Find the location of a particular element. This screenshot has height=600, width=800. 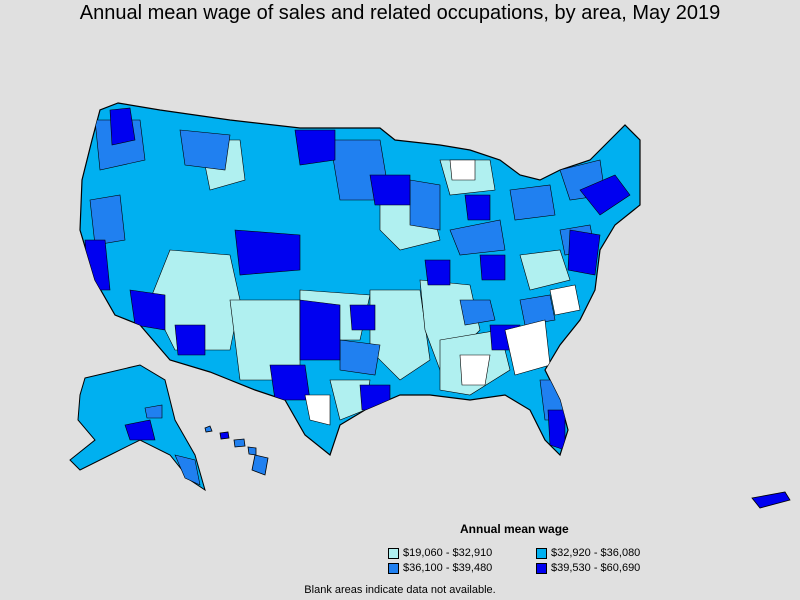

footnote: Blank areas indicate data not available. is located at coordinates (400, 590).